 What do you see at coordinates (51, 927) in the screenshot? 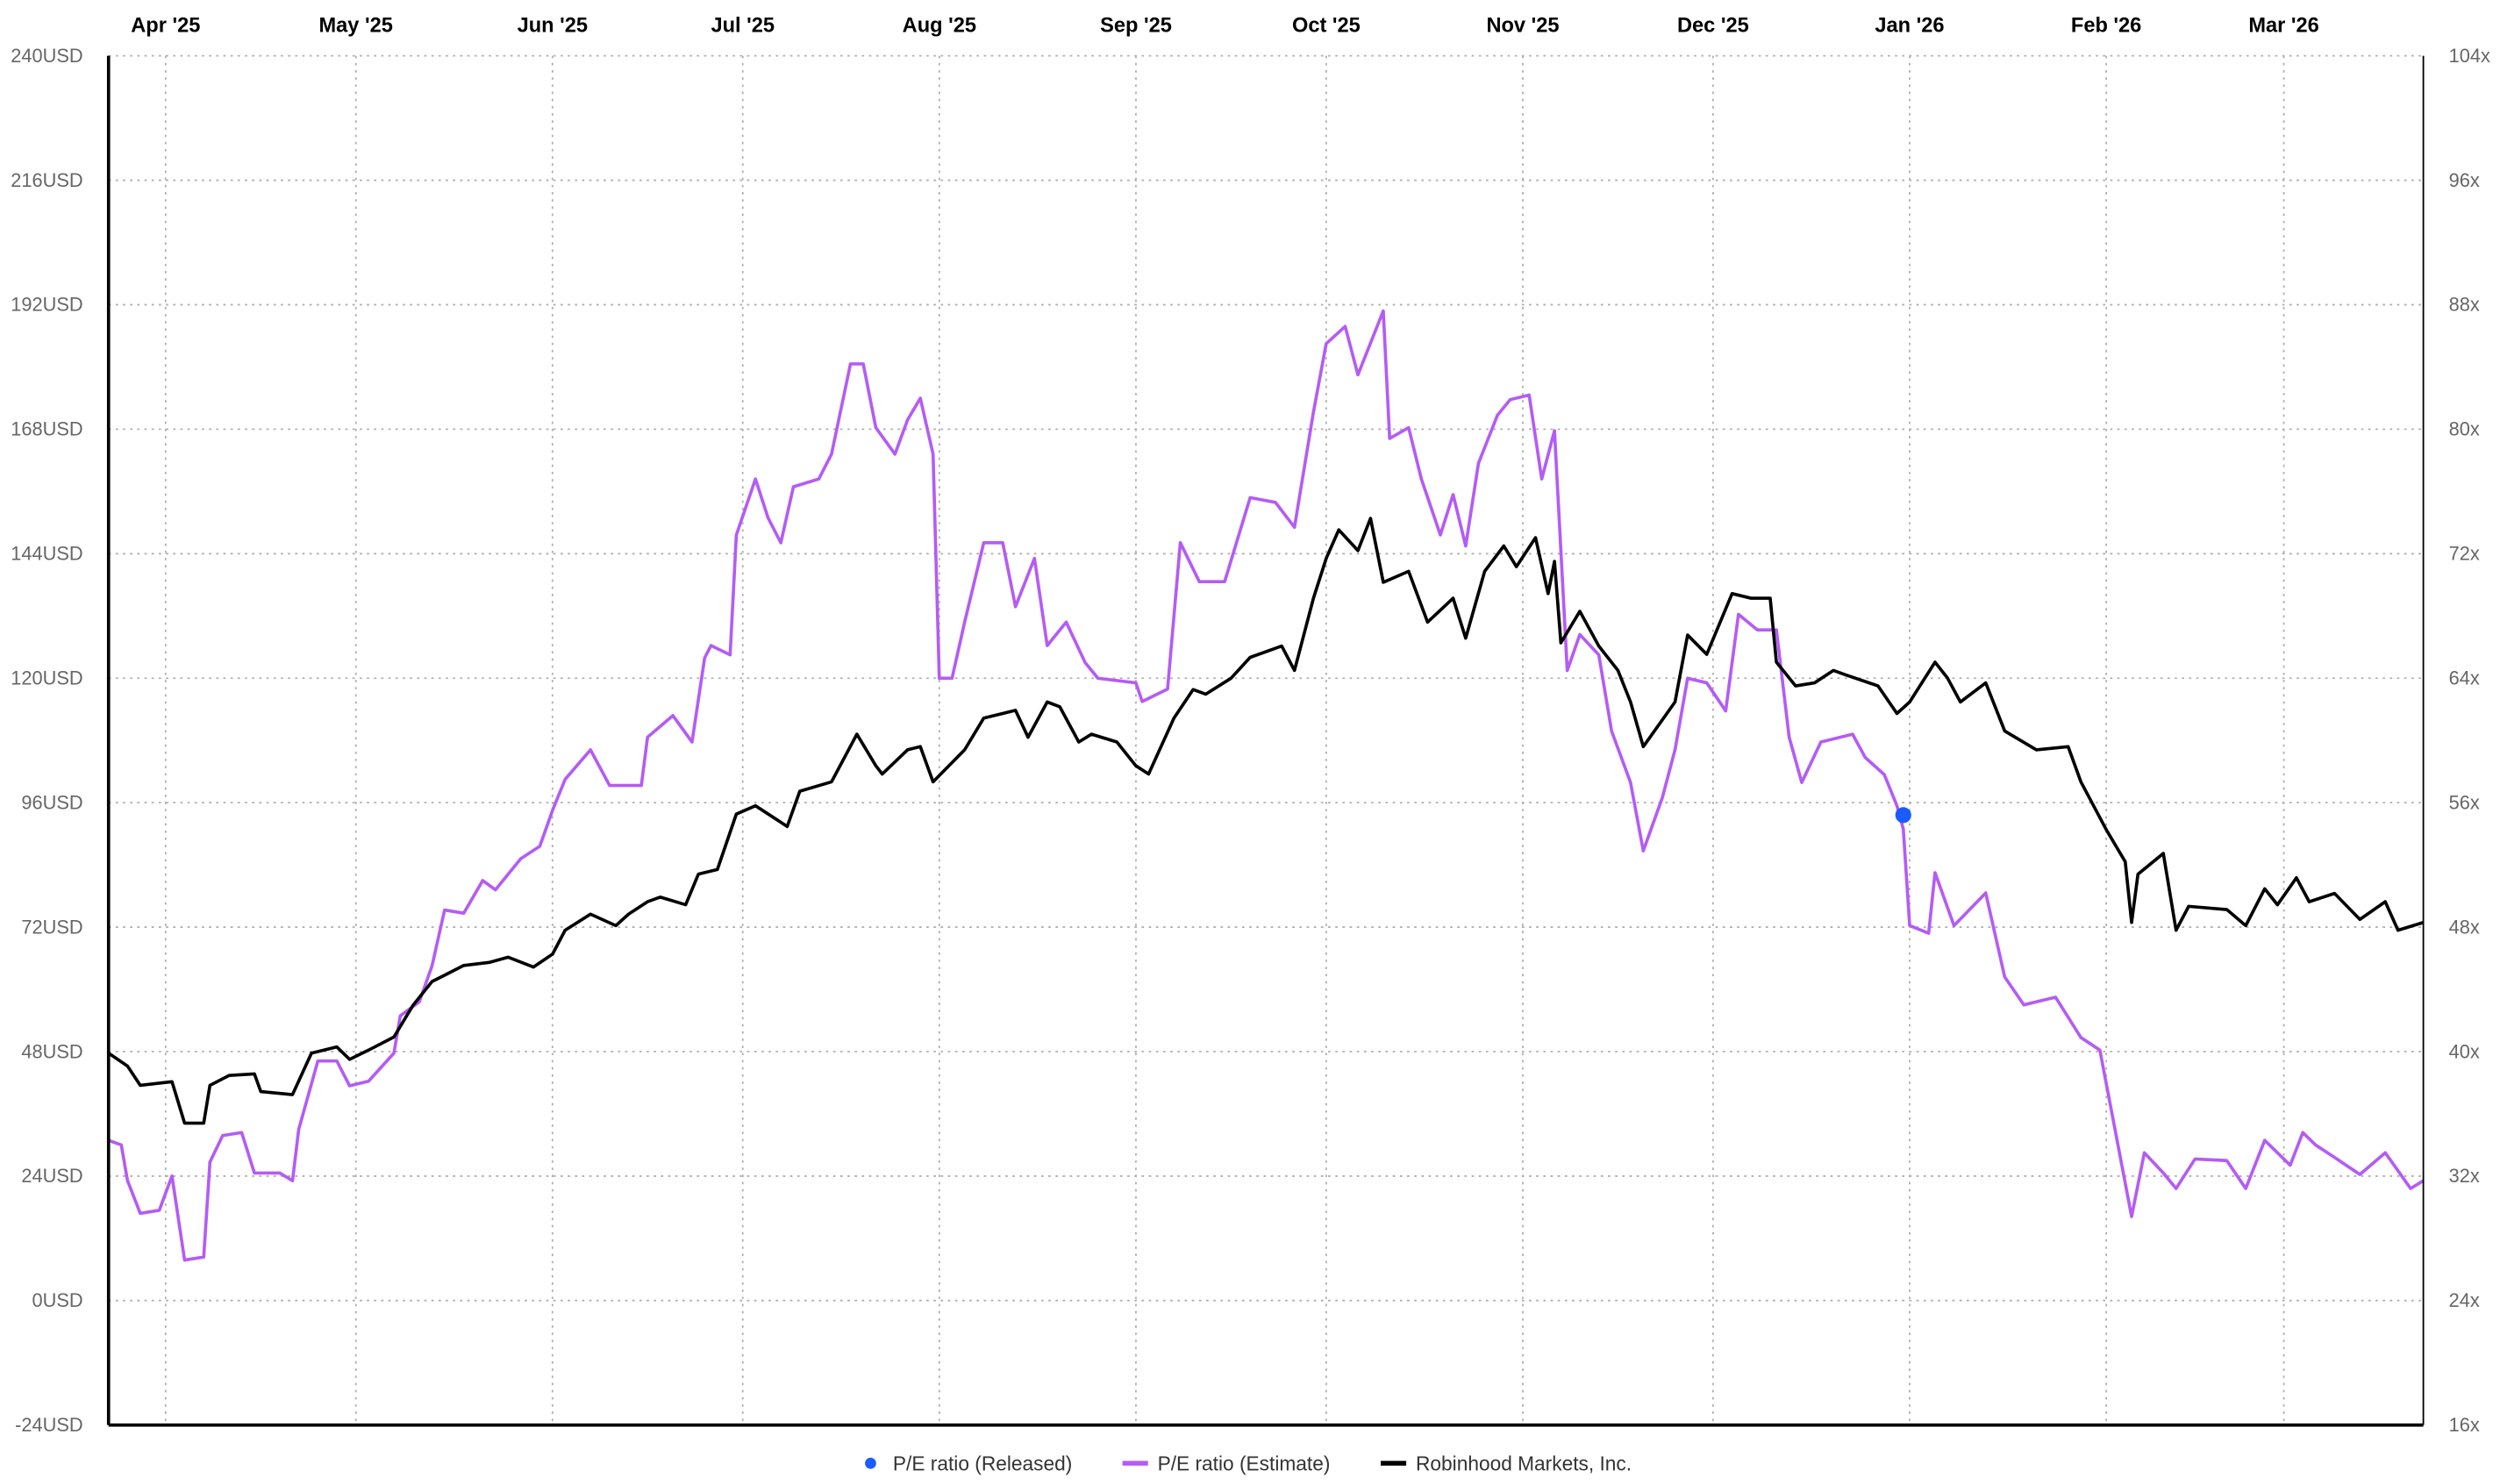
I see `left-y-tick-label: 72USD` at bounding box center [51, 927].